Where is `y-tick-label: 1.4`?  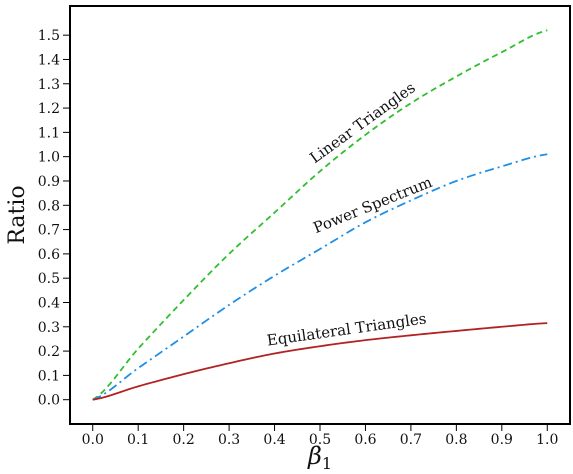 y-tick-label: 1.4 is located at coordinates (49, 60).